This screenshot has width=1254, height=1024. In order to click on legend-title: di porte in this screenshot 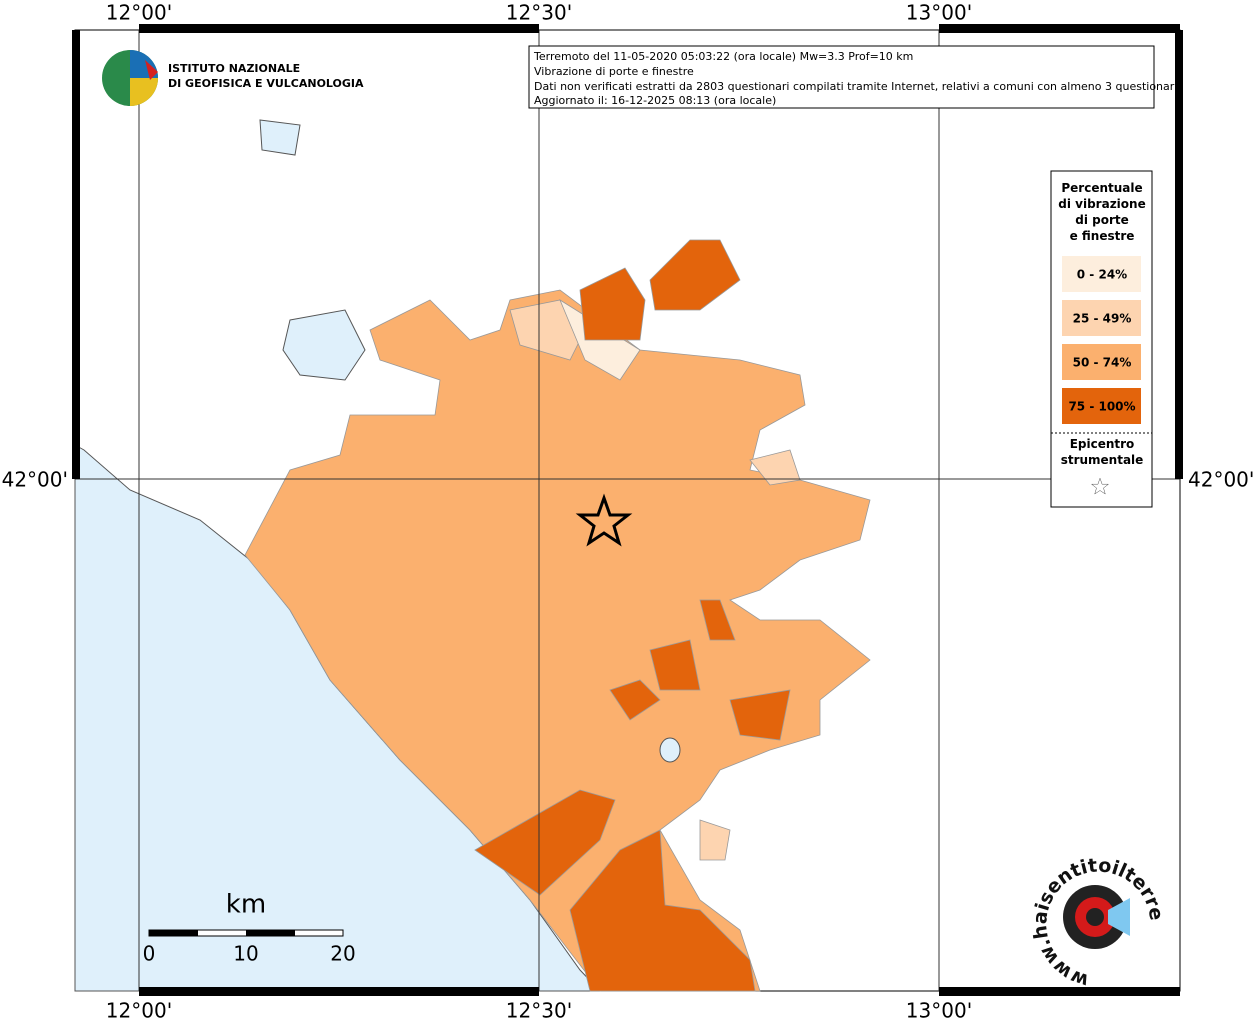, I will do `click(1102, 220)`.